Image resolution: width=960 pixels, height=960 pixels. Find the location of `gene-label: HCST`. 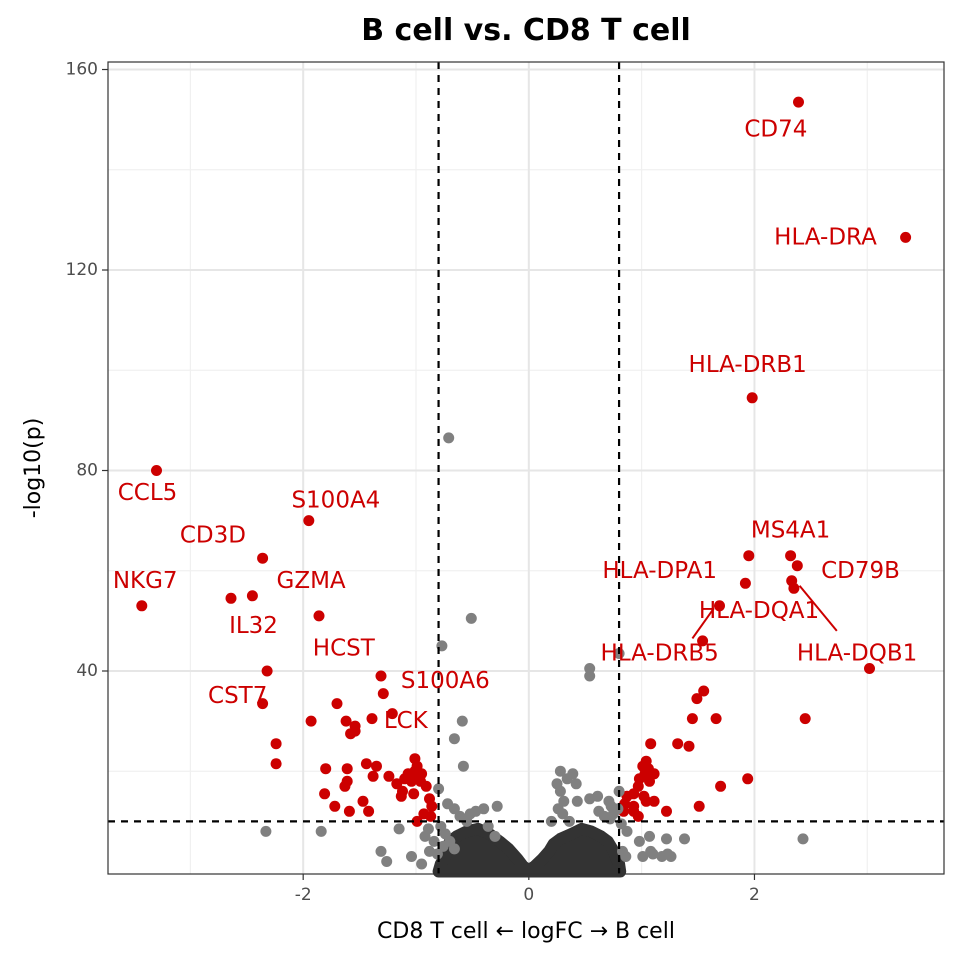

gene-label: HCST is located at coordinates (344, 648).